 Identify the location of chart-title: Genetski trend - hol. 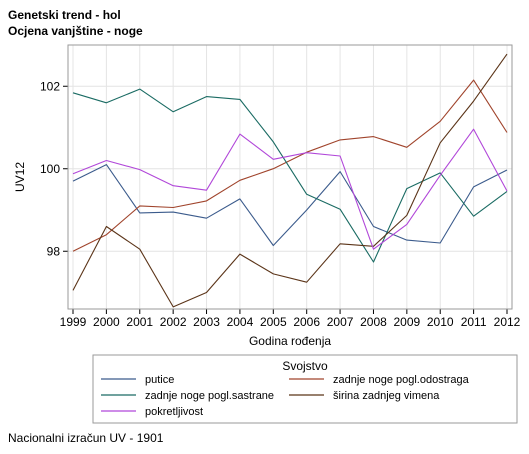
(64, 15).